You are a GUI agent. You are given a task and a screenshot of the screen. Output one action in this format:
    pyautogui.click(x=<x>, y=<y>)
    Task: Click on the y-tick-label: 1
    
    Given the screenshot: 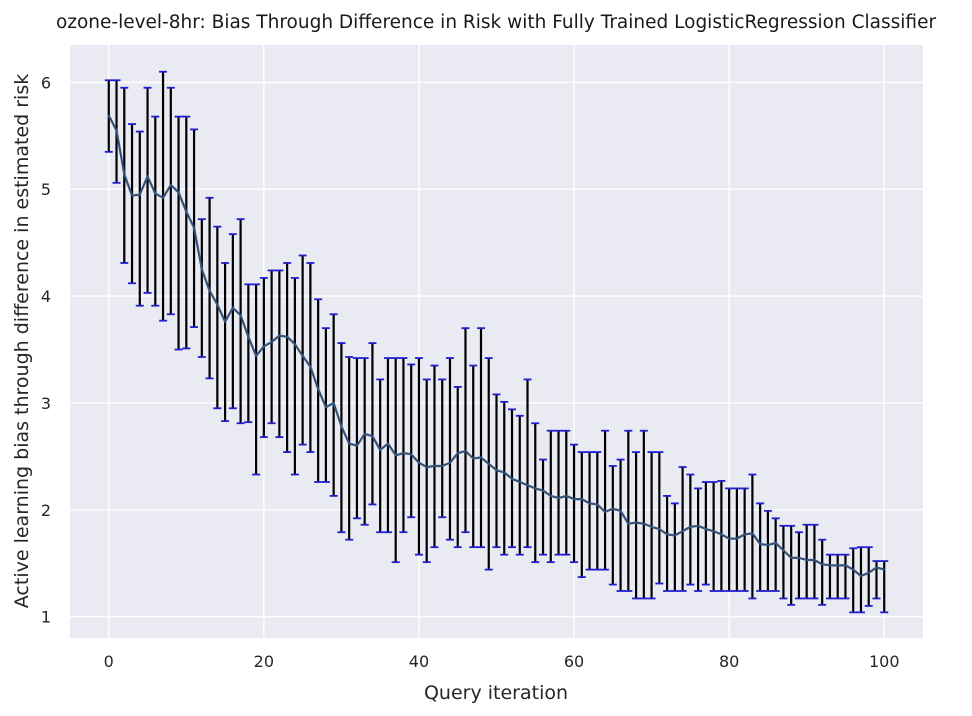 What is the action you would take?
    pyautogui.click(x=46, y=617)
    